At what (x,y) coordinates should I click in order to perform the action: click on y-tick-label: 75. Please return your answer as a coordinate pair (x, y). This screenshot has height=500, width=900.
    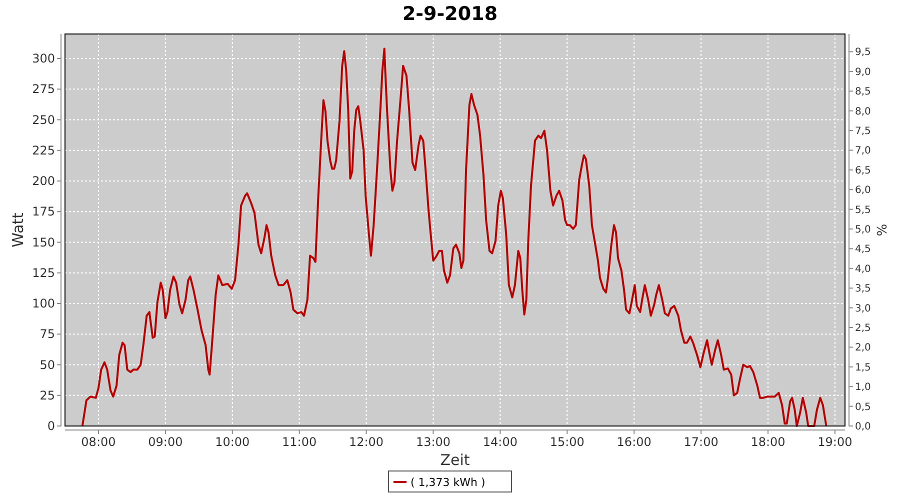
    Looking at the image, I should click on (47, 334).